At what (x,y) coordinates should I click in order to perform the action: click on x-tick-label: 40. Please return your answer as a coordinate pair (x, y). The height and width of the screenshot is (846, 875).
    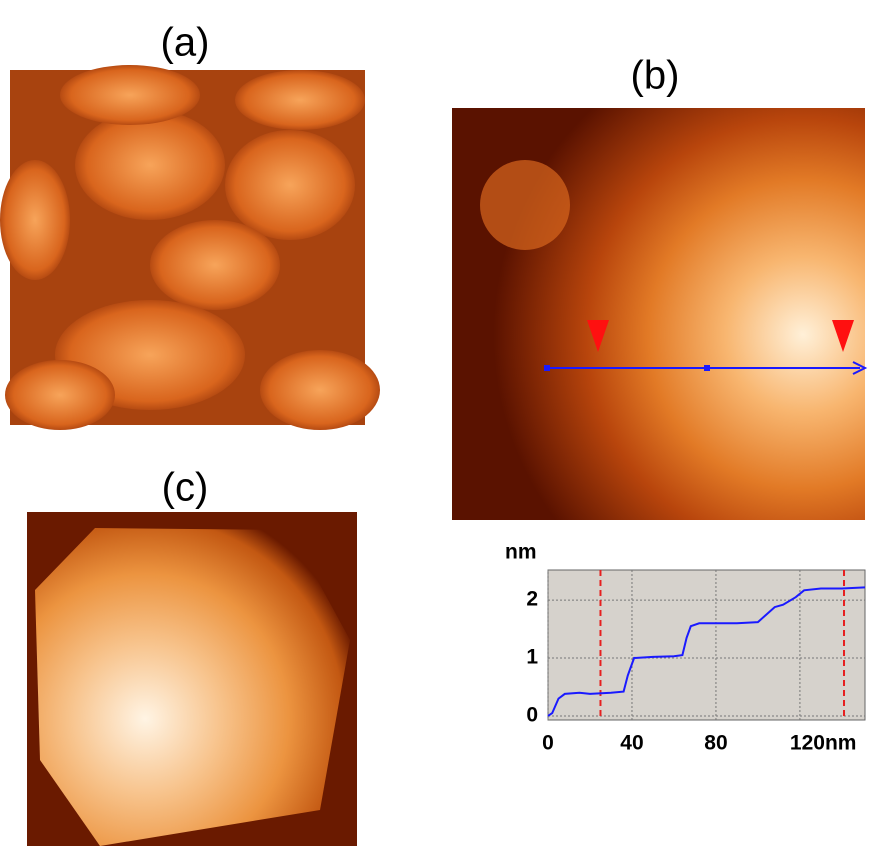
    Looking at the image, I should click on (631, 743).